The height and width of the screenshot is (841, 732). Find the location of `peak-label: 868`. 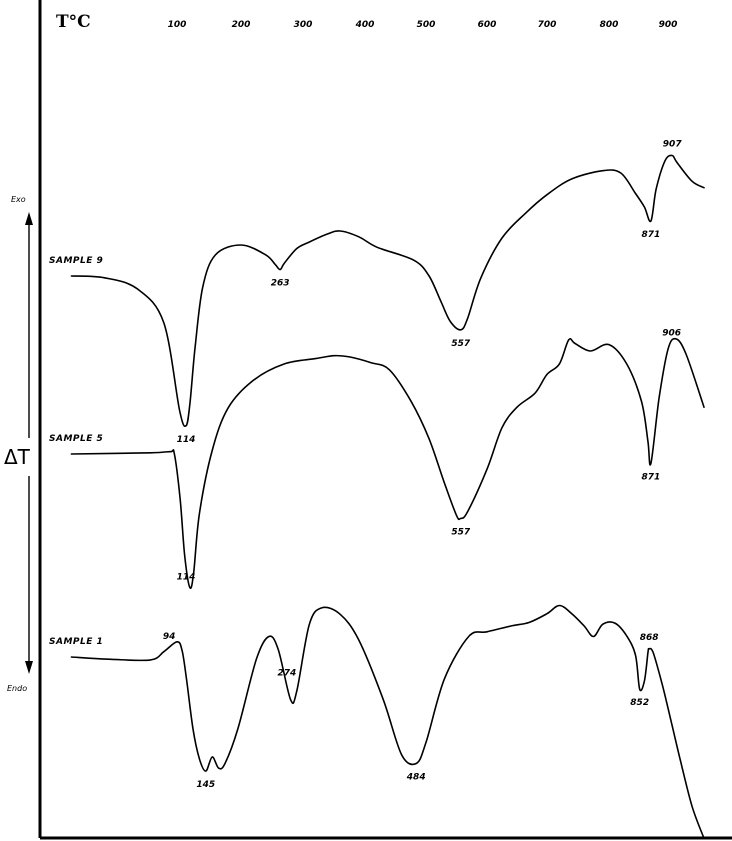

peak-label: 868 is located at coordinates (649, 638).